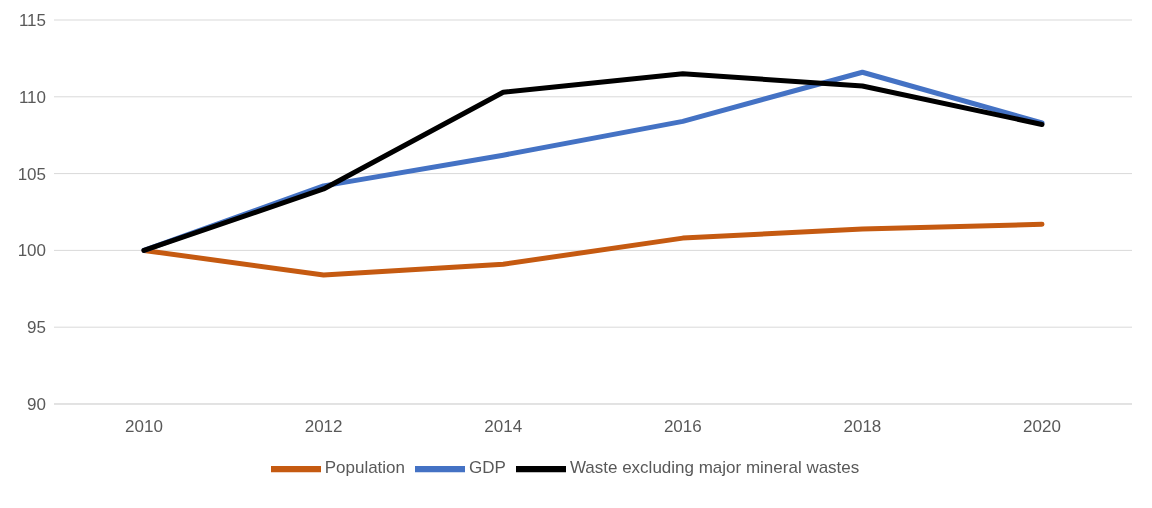 The width and height of the screenshot is (1152, 508). Describe the element at coordinates (144, 427) in the screenshot. I see `x-tick-label: 2010` at that location.